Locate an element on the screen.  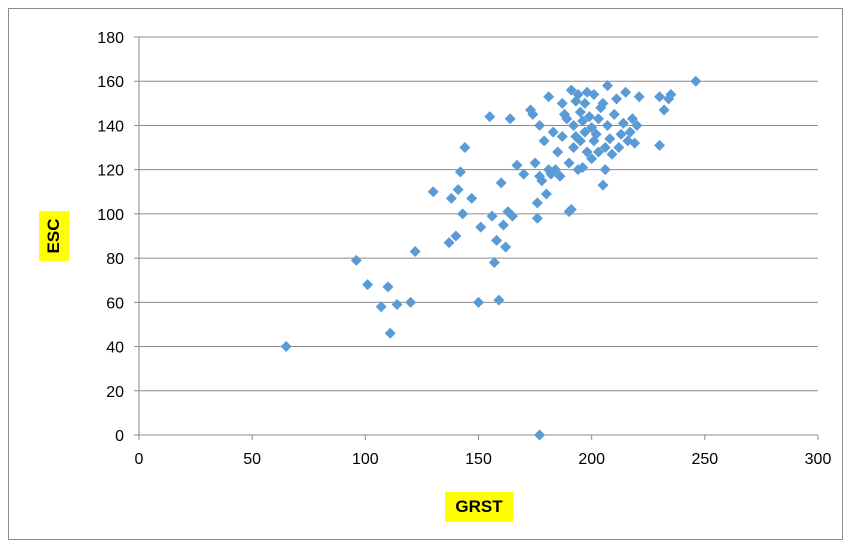
y-axis-label-highlight is located at coordinates (54, 236).